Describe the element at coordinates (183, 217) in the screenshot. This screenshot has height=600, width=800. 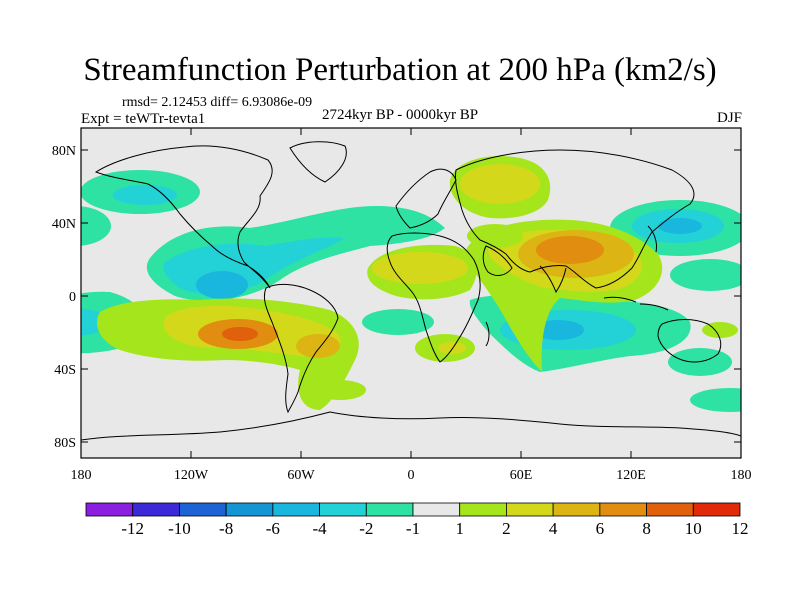
I see `coast-north-america` at that location.